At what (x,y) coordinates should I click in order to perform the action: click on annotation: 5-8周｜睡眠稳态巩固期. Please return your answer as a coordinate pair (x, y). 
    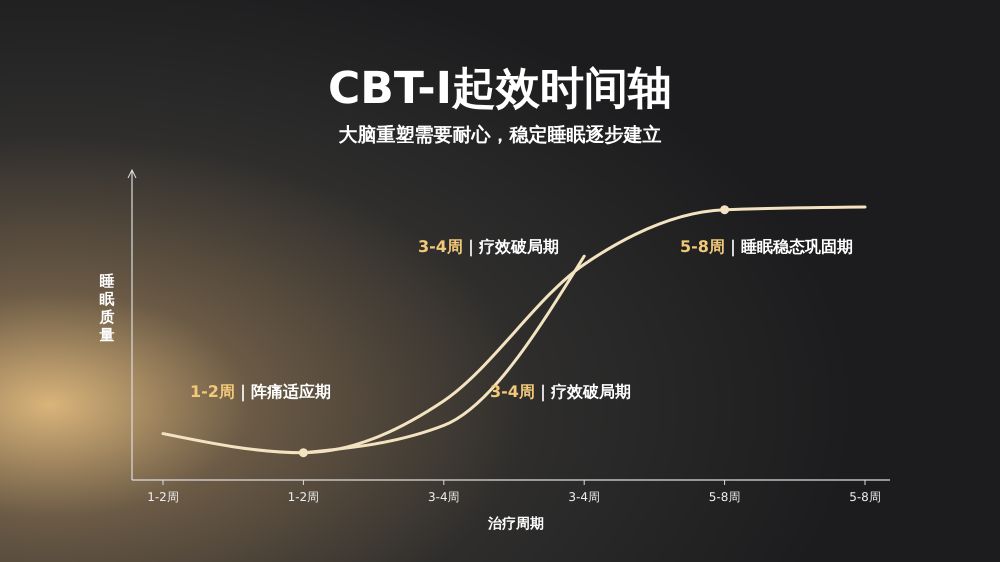
    Looking at the image, I should click on (766, 247).